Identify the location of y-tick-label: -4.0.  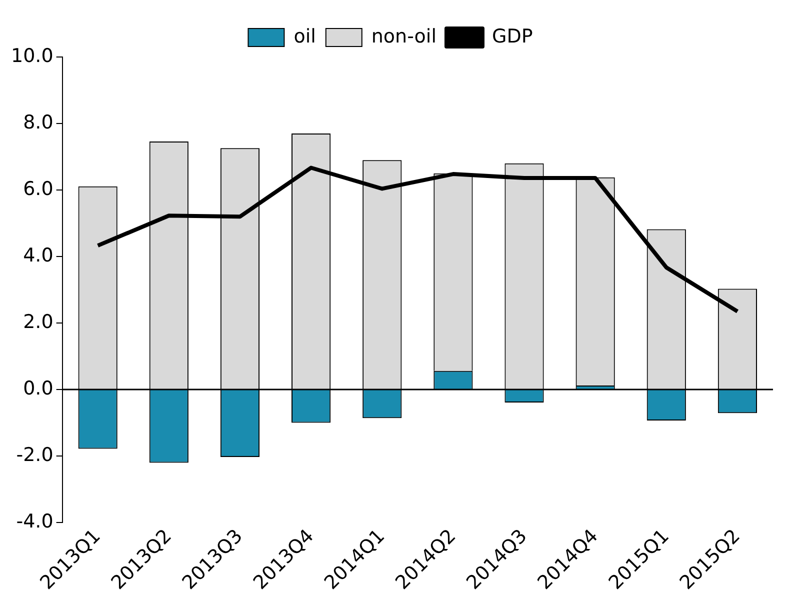
(35, 521).